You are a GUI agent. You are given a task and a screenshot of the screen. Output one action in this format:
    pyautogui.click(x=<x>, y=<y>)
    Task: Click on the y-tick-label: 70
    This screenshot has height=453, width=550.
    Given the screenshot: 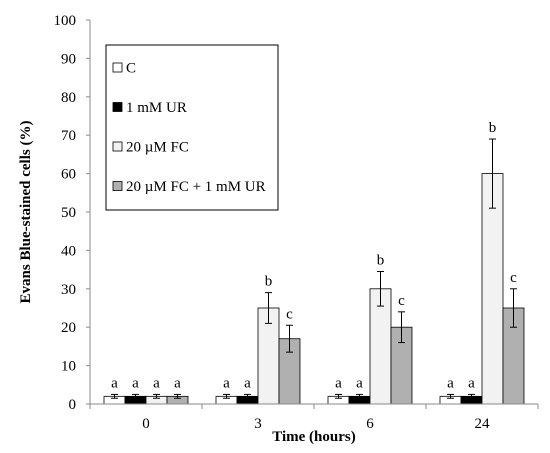 What is the action you would take?
    pyautogui.click(x=68, y=136)
    